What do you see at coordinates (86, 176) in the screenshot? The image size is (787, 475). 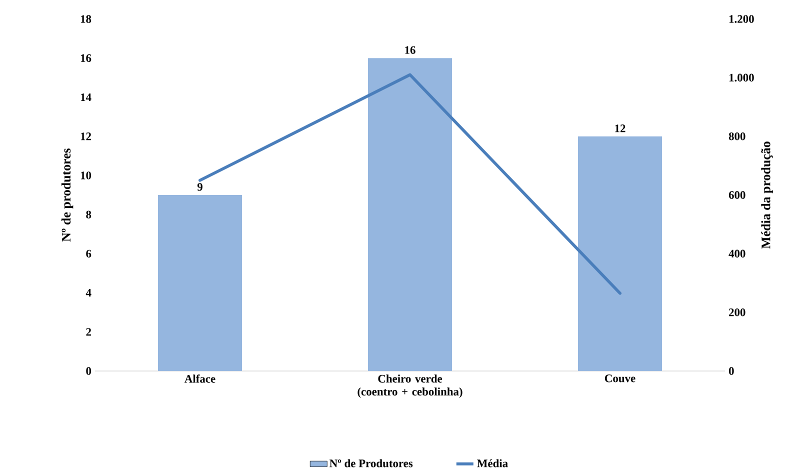 I see `y-tick-label: 10` at bounding box center [86, 176].